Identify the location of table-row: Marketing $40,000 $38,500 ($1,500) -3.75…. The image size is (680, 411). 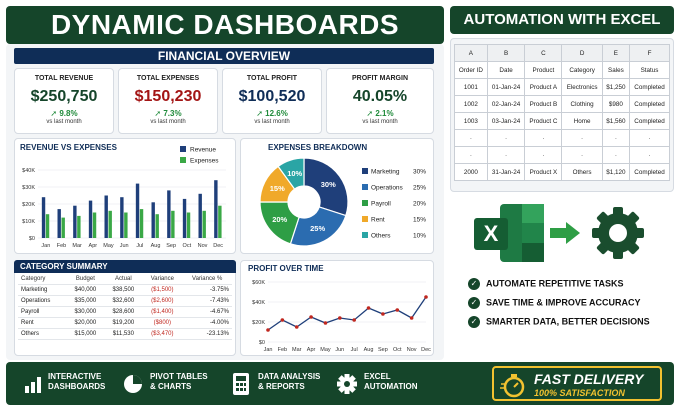
(125, 290).